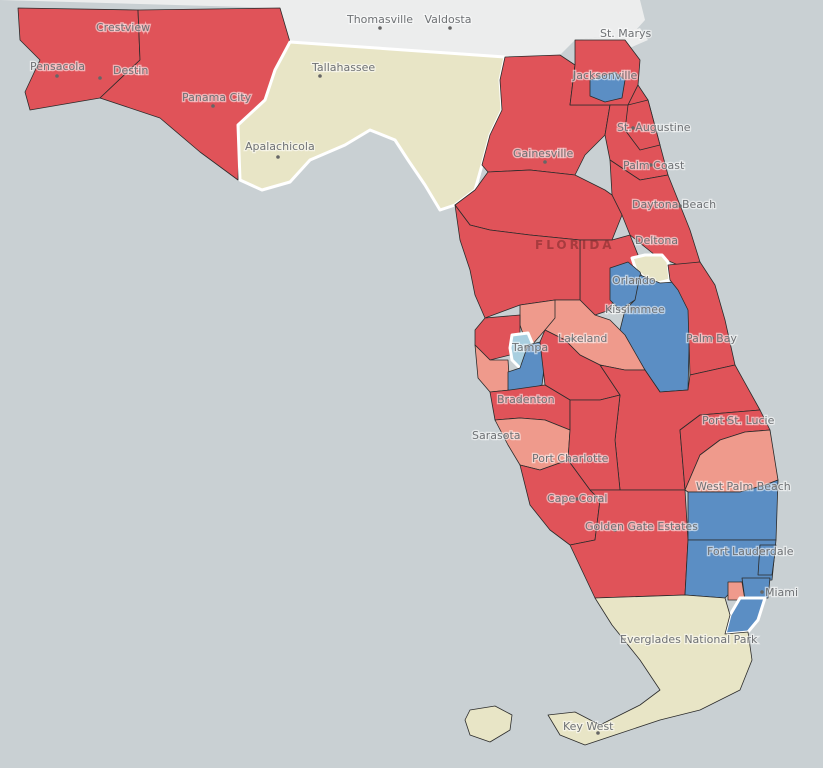 The image size is (823, 768). What do you see at coordinates (280, 146) in the screenshot?
I see `label-apalachicola: Apalachicola` at bounding box center [280, 146].